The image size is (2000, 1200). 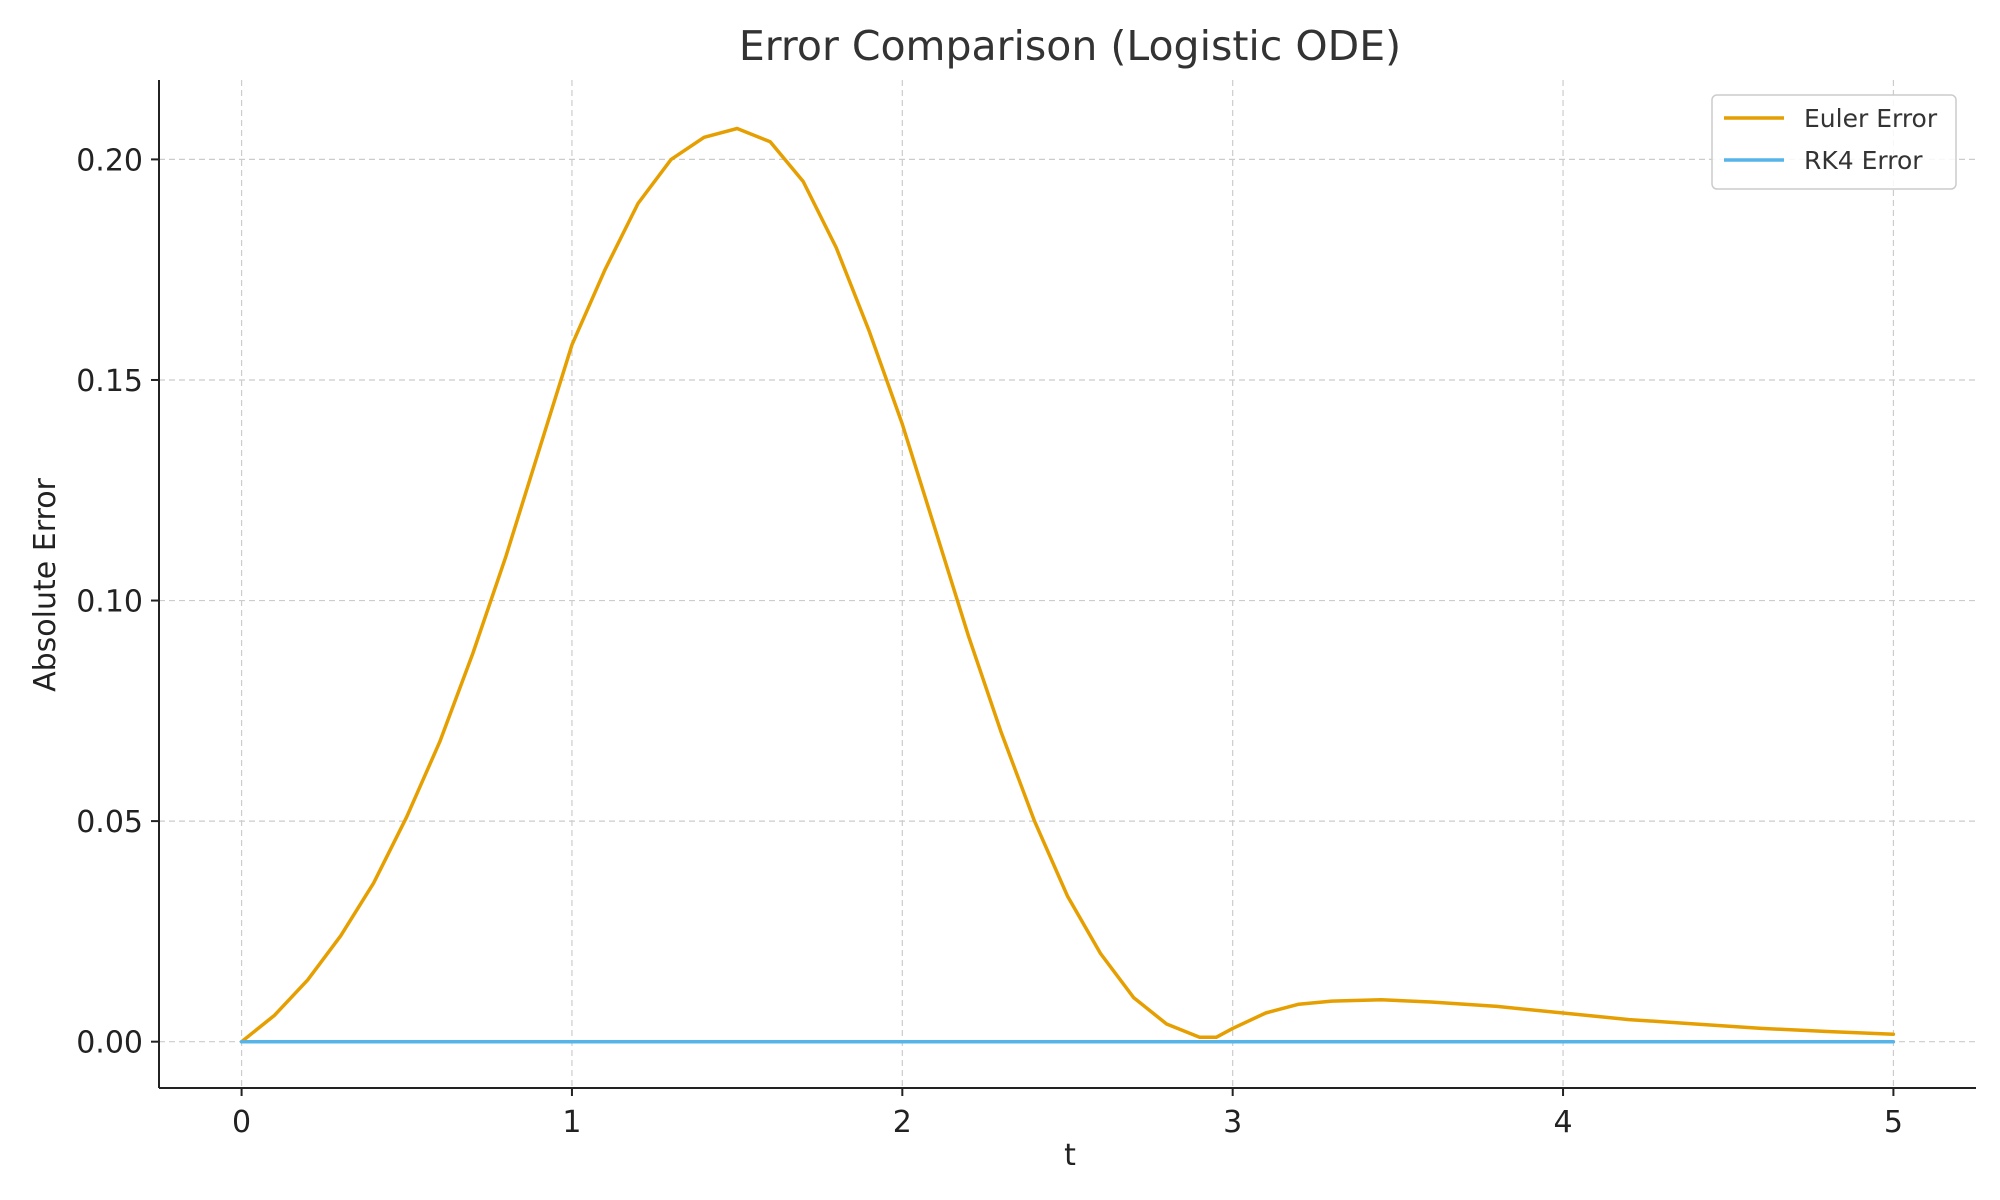 What do you see at coordinates (1871, 118) in the screenshot?
I see `legend-label-euler: Euler Error` at bounding box center [1871, 118].